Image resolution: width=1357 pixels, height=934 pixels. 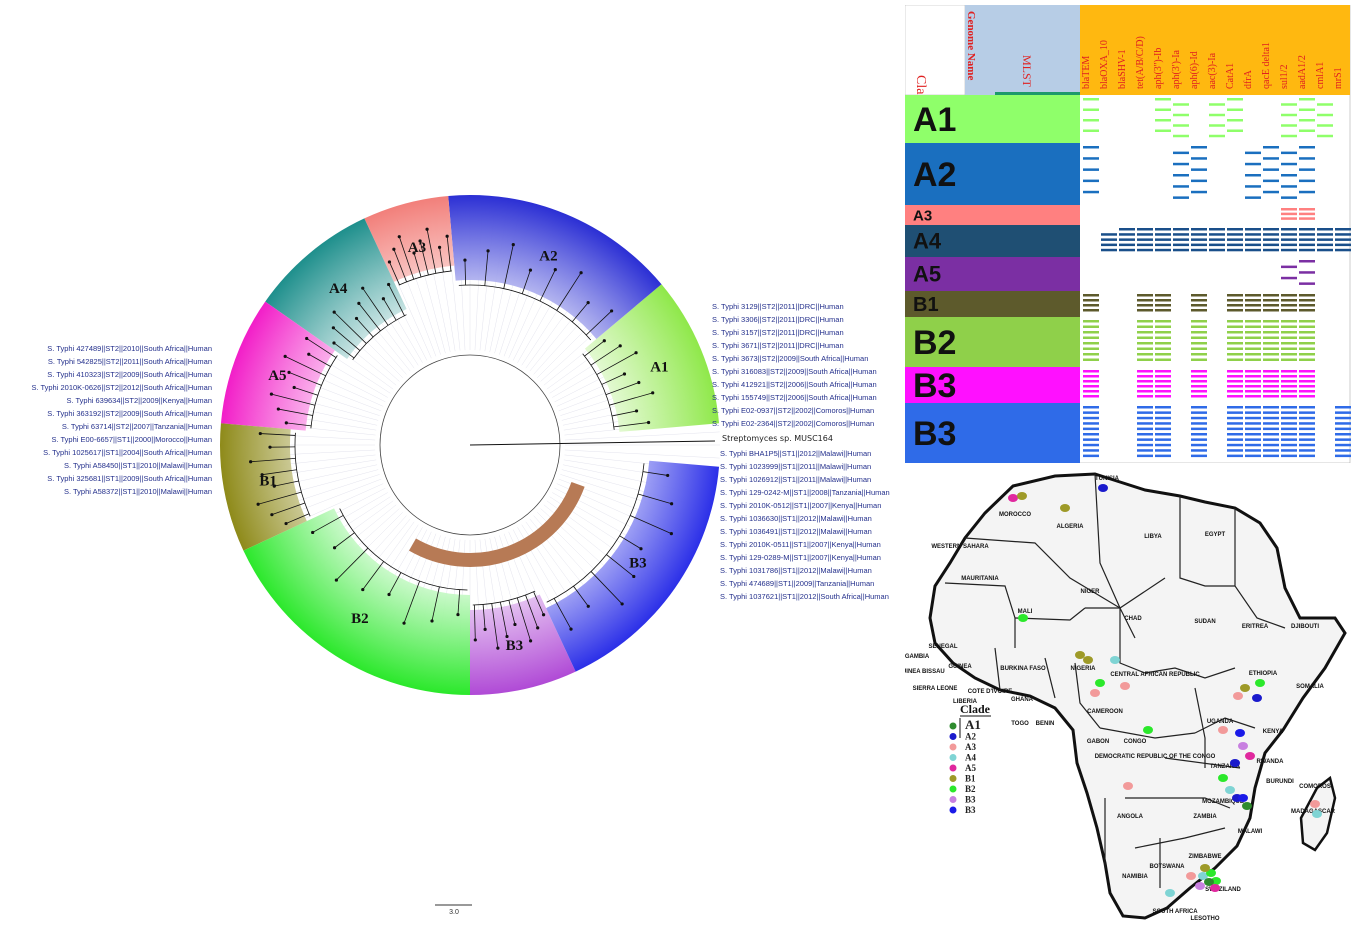 What do you see at coordinates (1280, 782) in the screenshot?
I see `country-label: BURUNDI` at bounding box center [1280, 782].